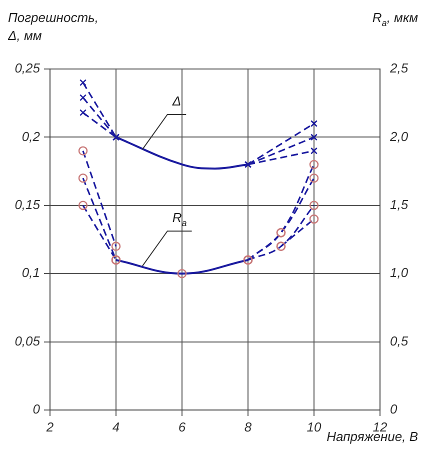 The width and height of the screenshot is (427, 453). Describe the element at coordinates (394, 409) in the screenshot. I see `y2-tick-label: 0` at that location.